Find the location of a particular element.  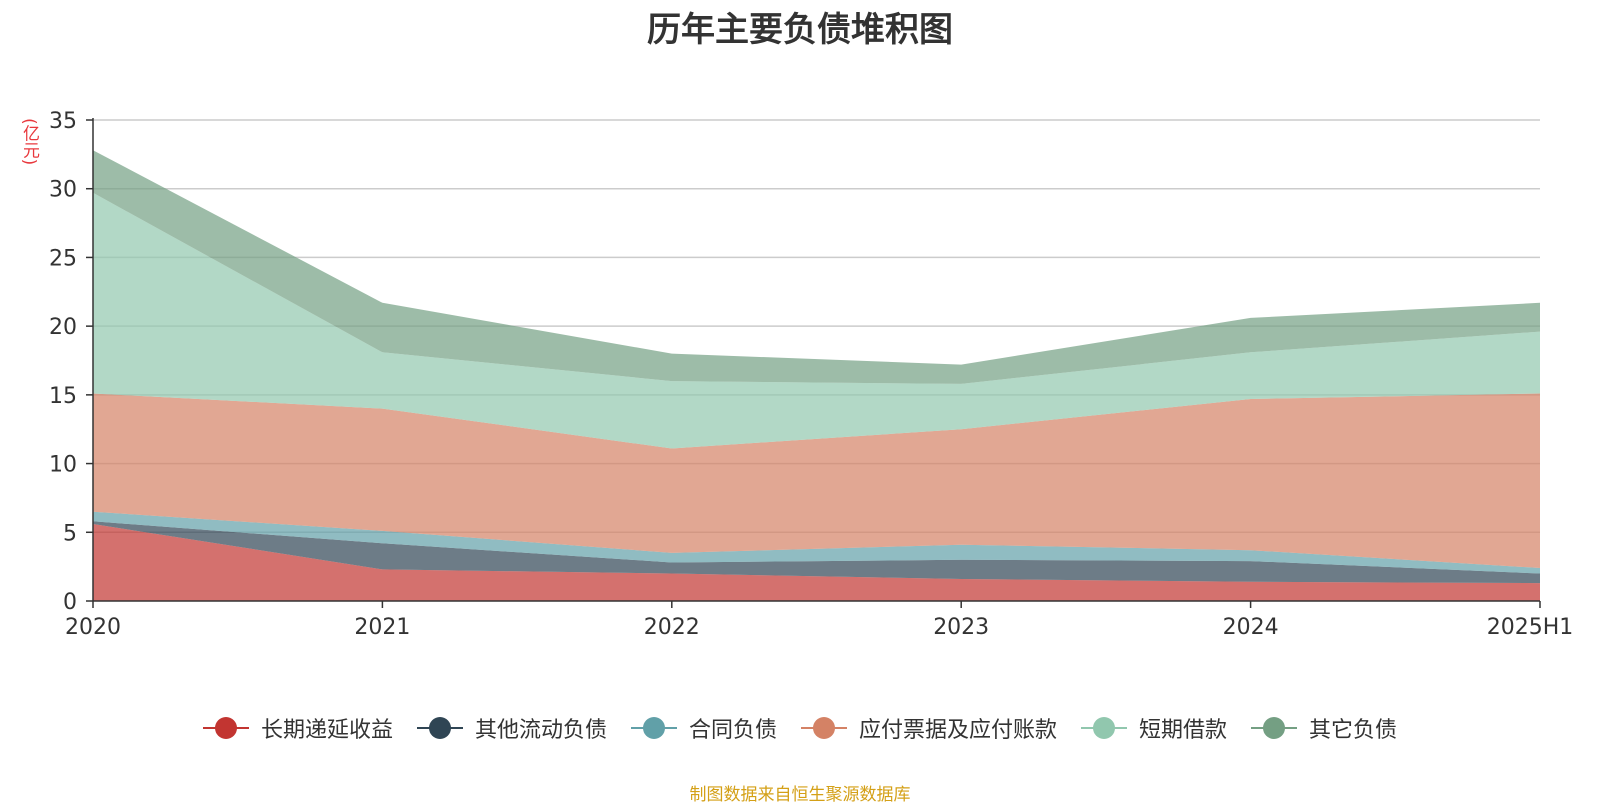

x-tick-label-4: 2024 is located at coordinates (1251, 627).